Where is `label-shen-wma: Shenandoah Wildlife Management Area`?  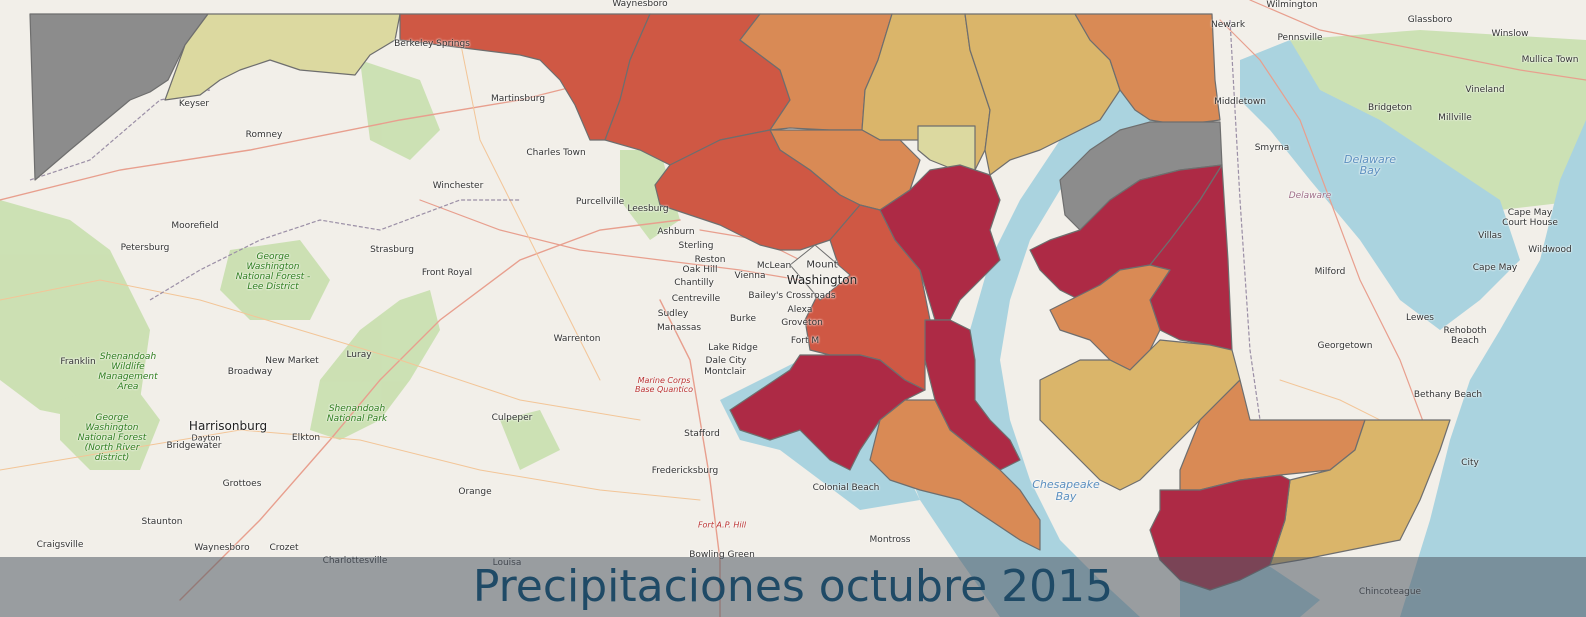
label-shen-wma: Shenandoah Wildlife Management Area is located at coordinates (128, 372).